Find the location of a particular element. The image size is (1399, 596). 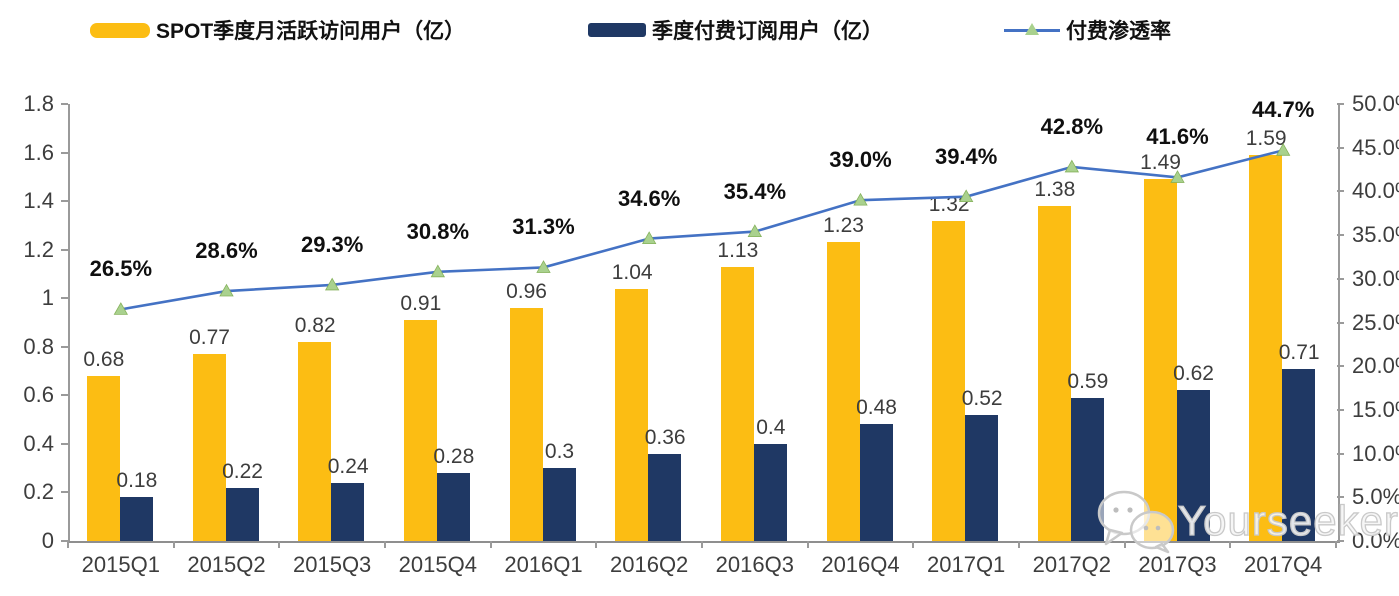

legend-item-subscribers: 季度付费订阅用户（亿） is located at coordinates (735, 30).